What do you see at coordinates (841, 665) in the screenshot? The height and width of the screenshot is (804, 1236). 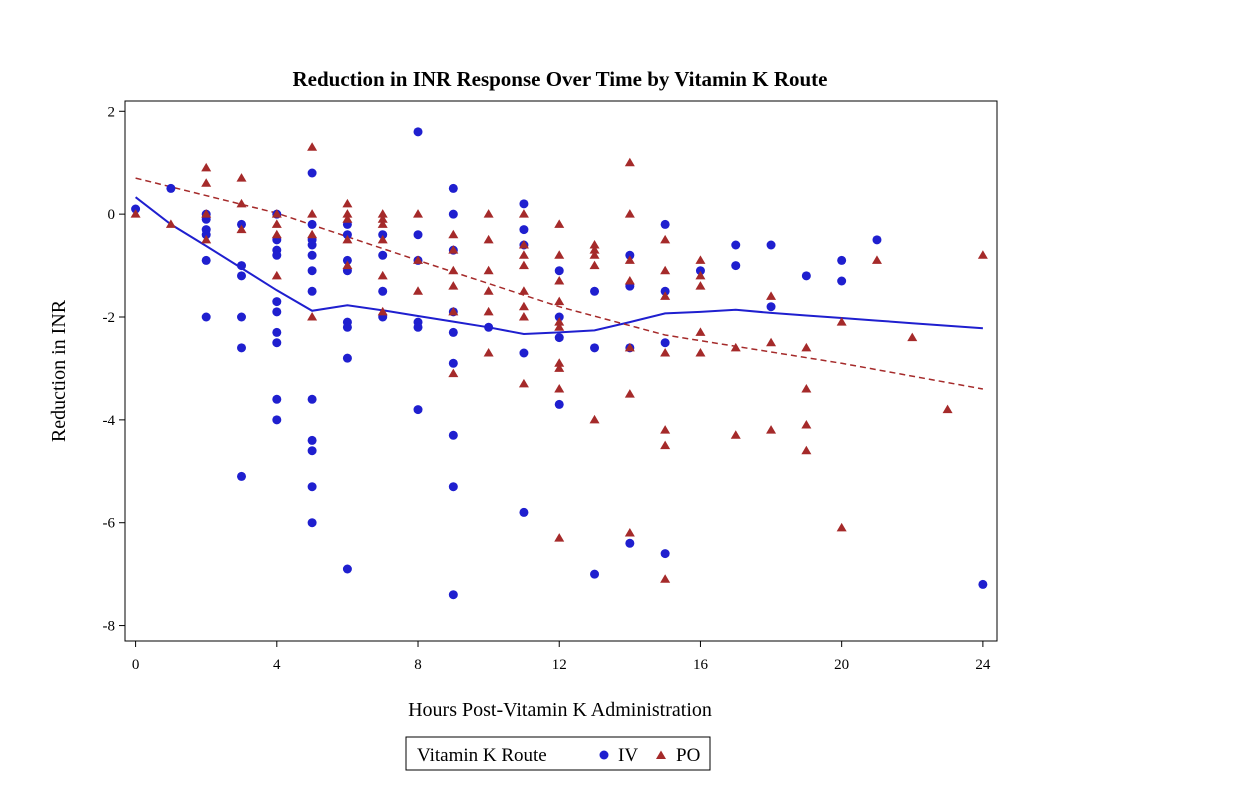 I see `x-tick-label: 20` at bounding box center [841, 665].